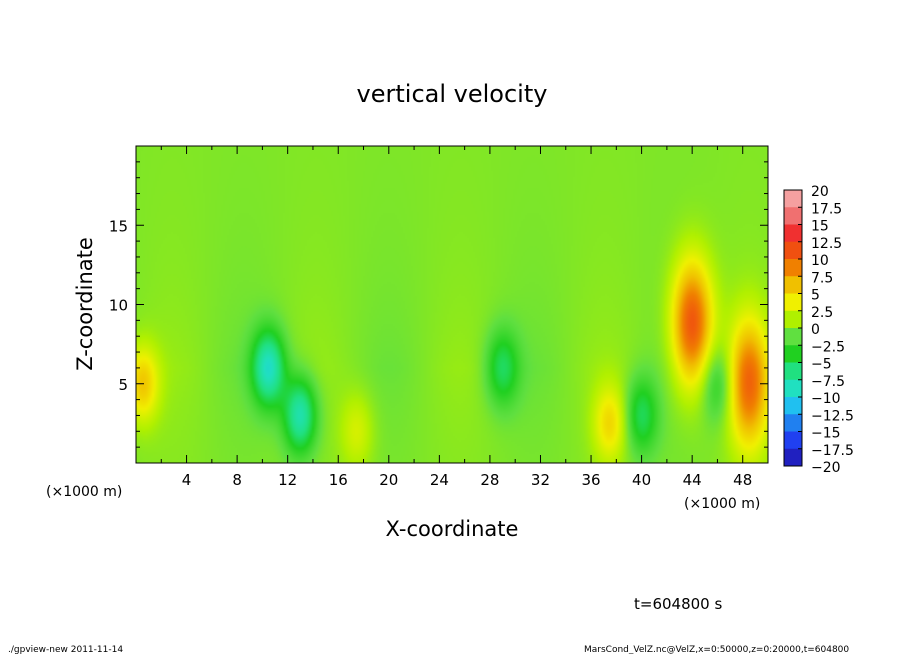  Describe the element at coordinates (118, 306) in the screenshot. I see `y-tick-label: 10` at that location.